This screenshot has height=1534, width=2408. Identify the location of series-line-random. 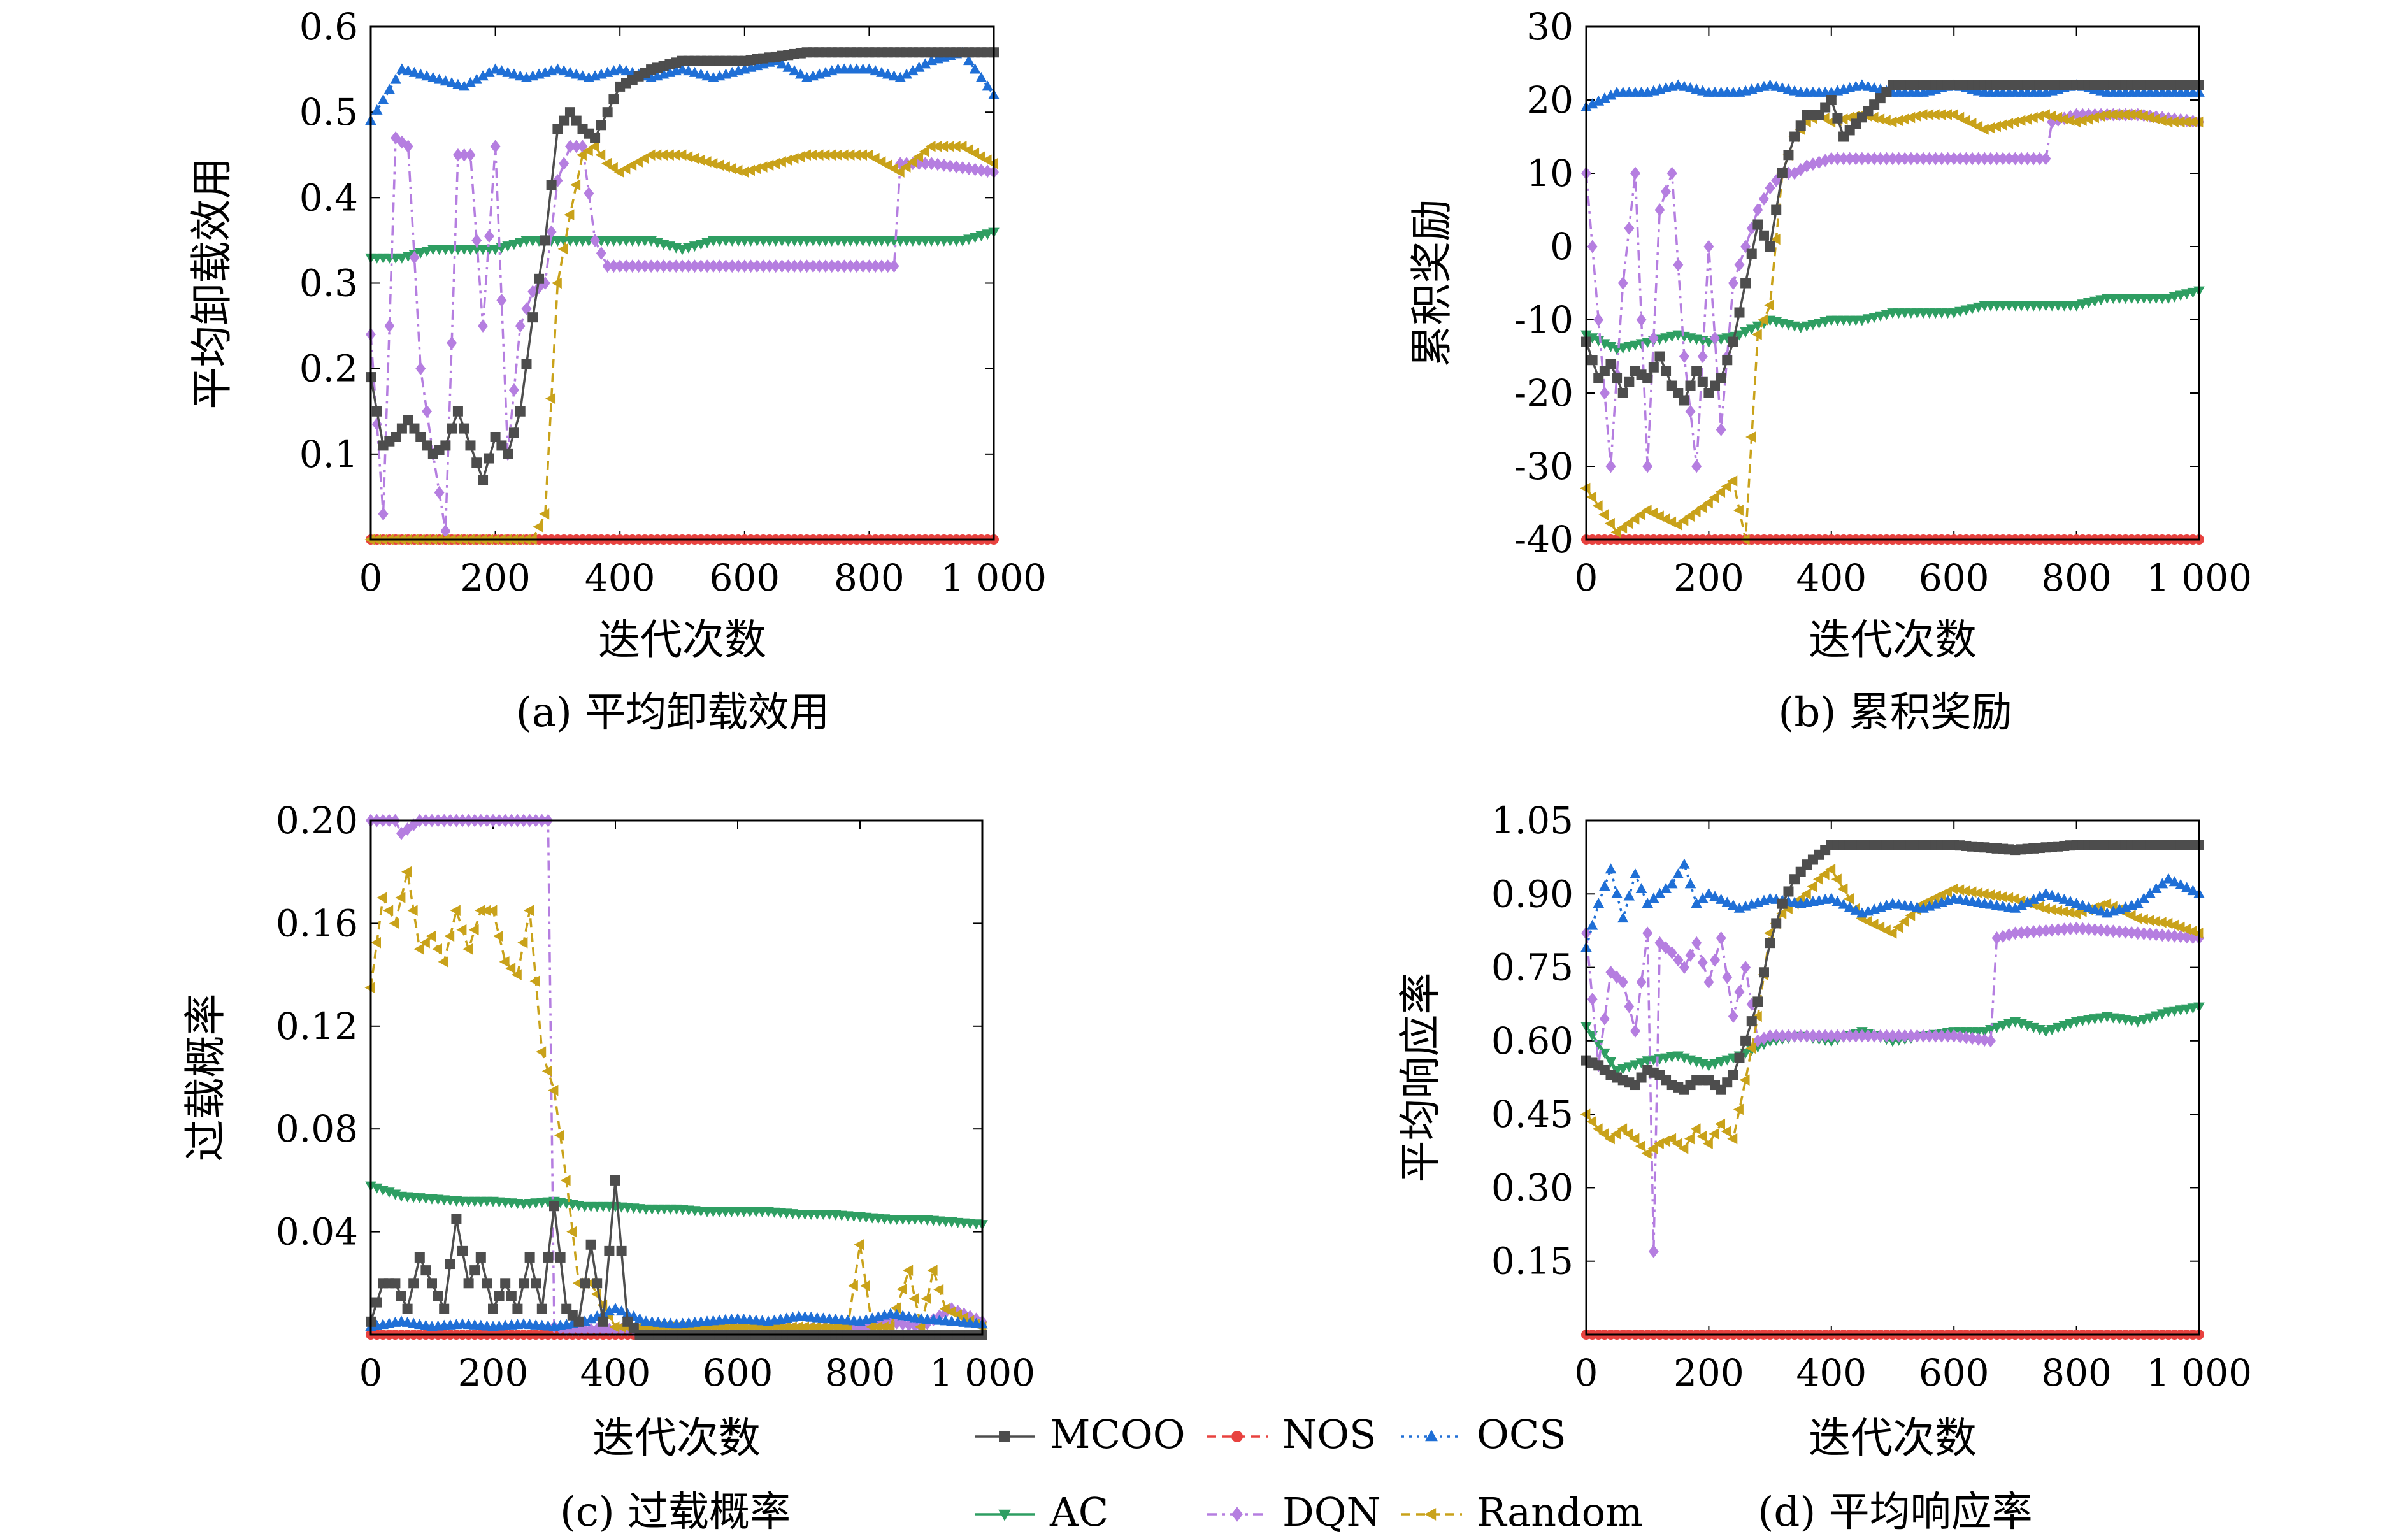
(682, 343).